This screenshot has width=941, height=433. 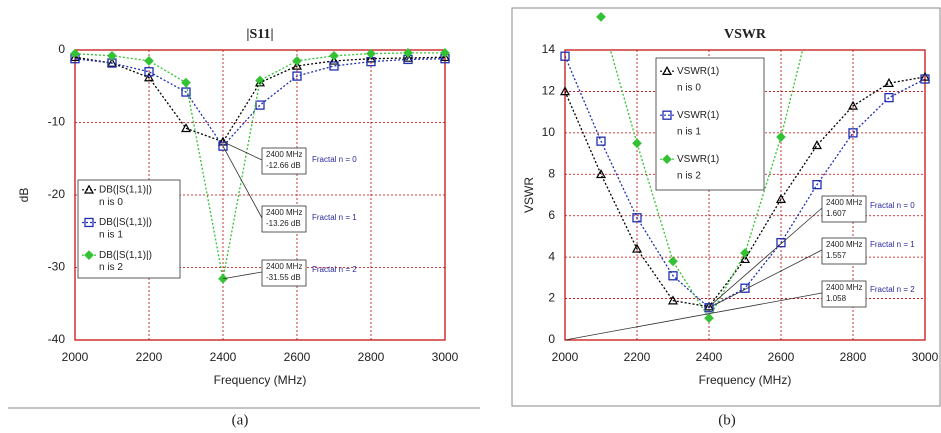 I want to click on caption: (a), so click(x=240, y=420).